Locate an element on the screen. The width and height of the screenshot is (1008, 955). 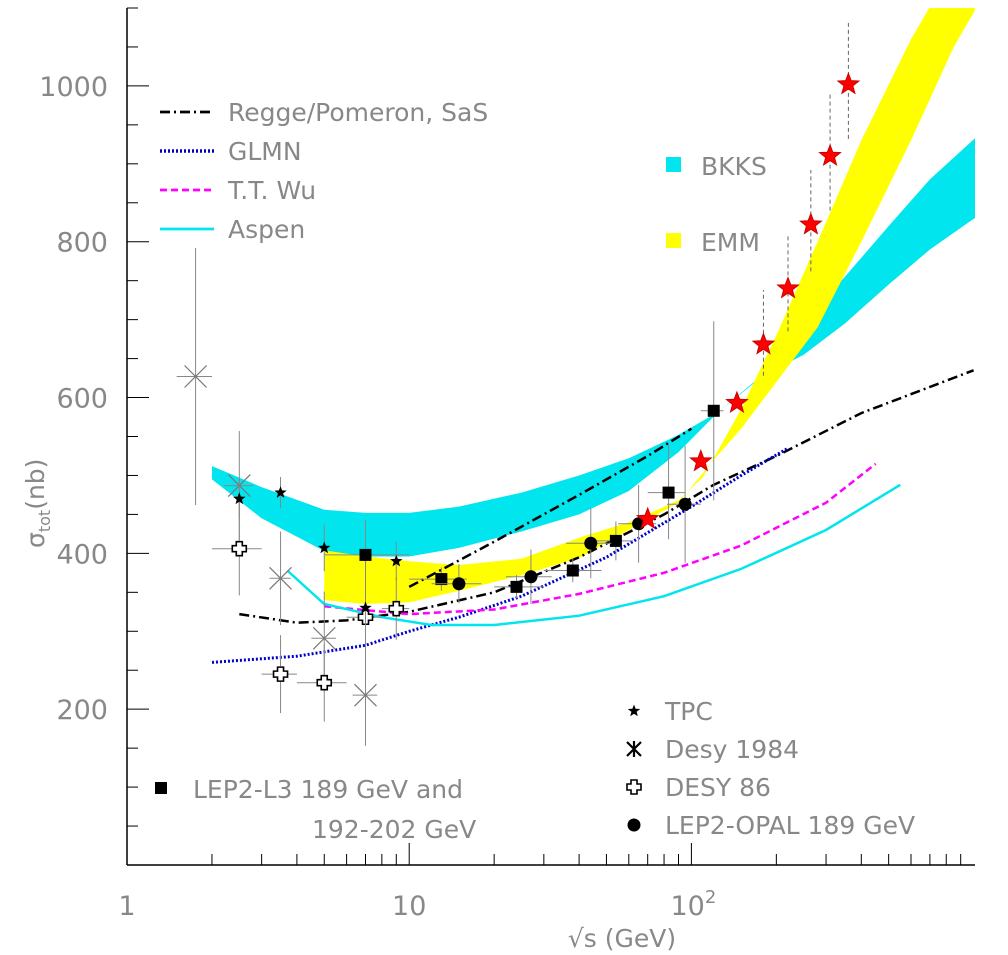
legend-swatch-emm is located at coordinates (673, 240).